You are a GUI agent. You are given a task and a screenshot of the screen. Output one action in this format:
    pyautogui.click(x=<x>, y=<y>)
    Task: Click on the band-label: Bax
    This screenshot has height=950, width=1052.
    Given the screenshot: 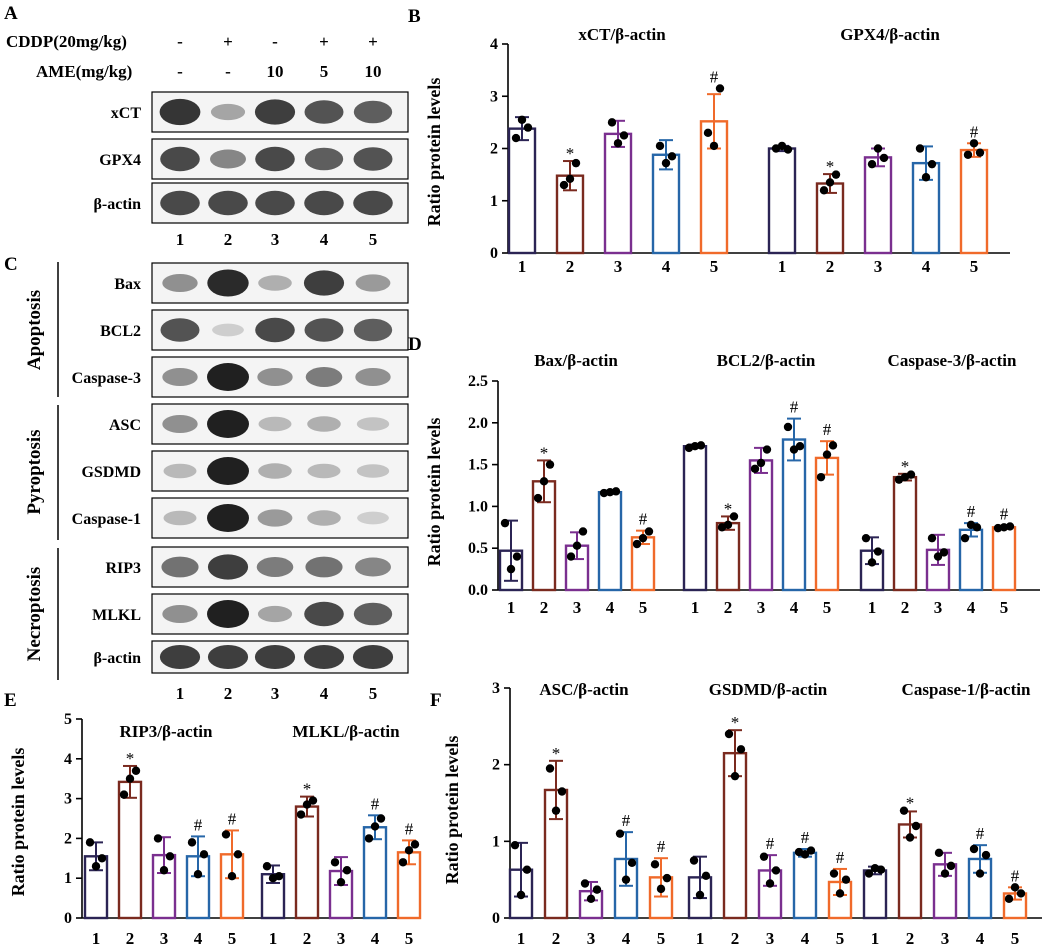 What is the action you would take?
    pyautogui.click(x=127, y=284)
    